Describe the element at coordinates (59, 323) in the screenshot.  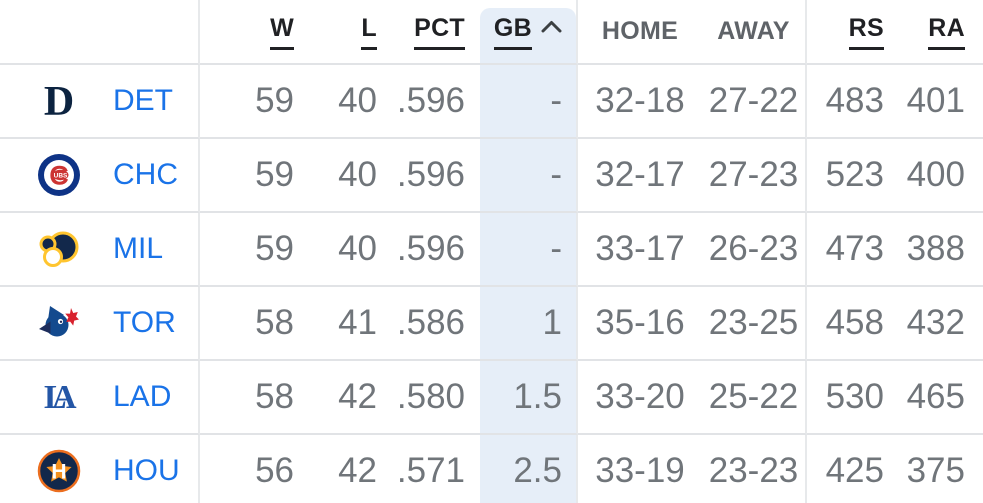
I see `toronto-blue-jays-logo` at that location.